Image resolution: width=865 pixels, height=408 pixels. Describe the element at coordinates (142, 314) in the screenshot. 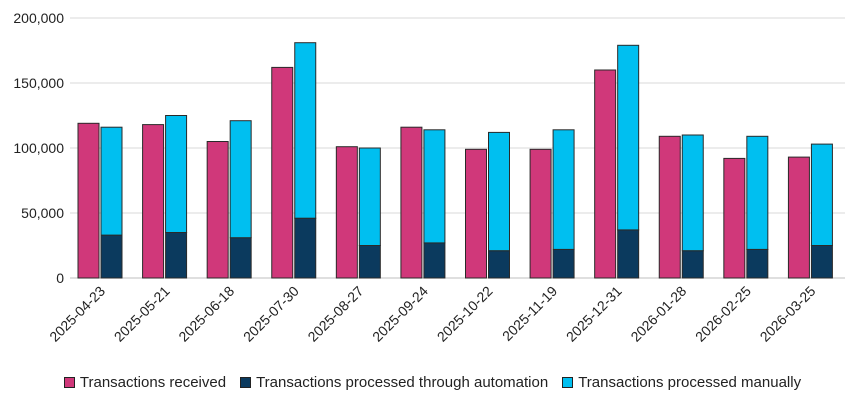

I see `x-tick-label: 2025-05-21` at that location.